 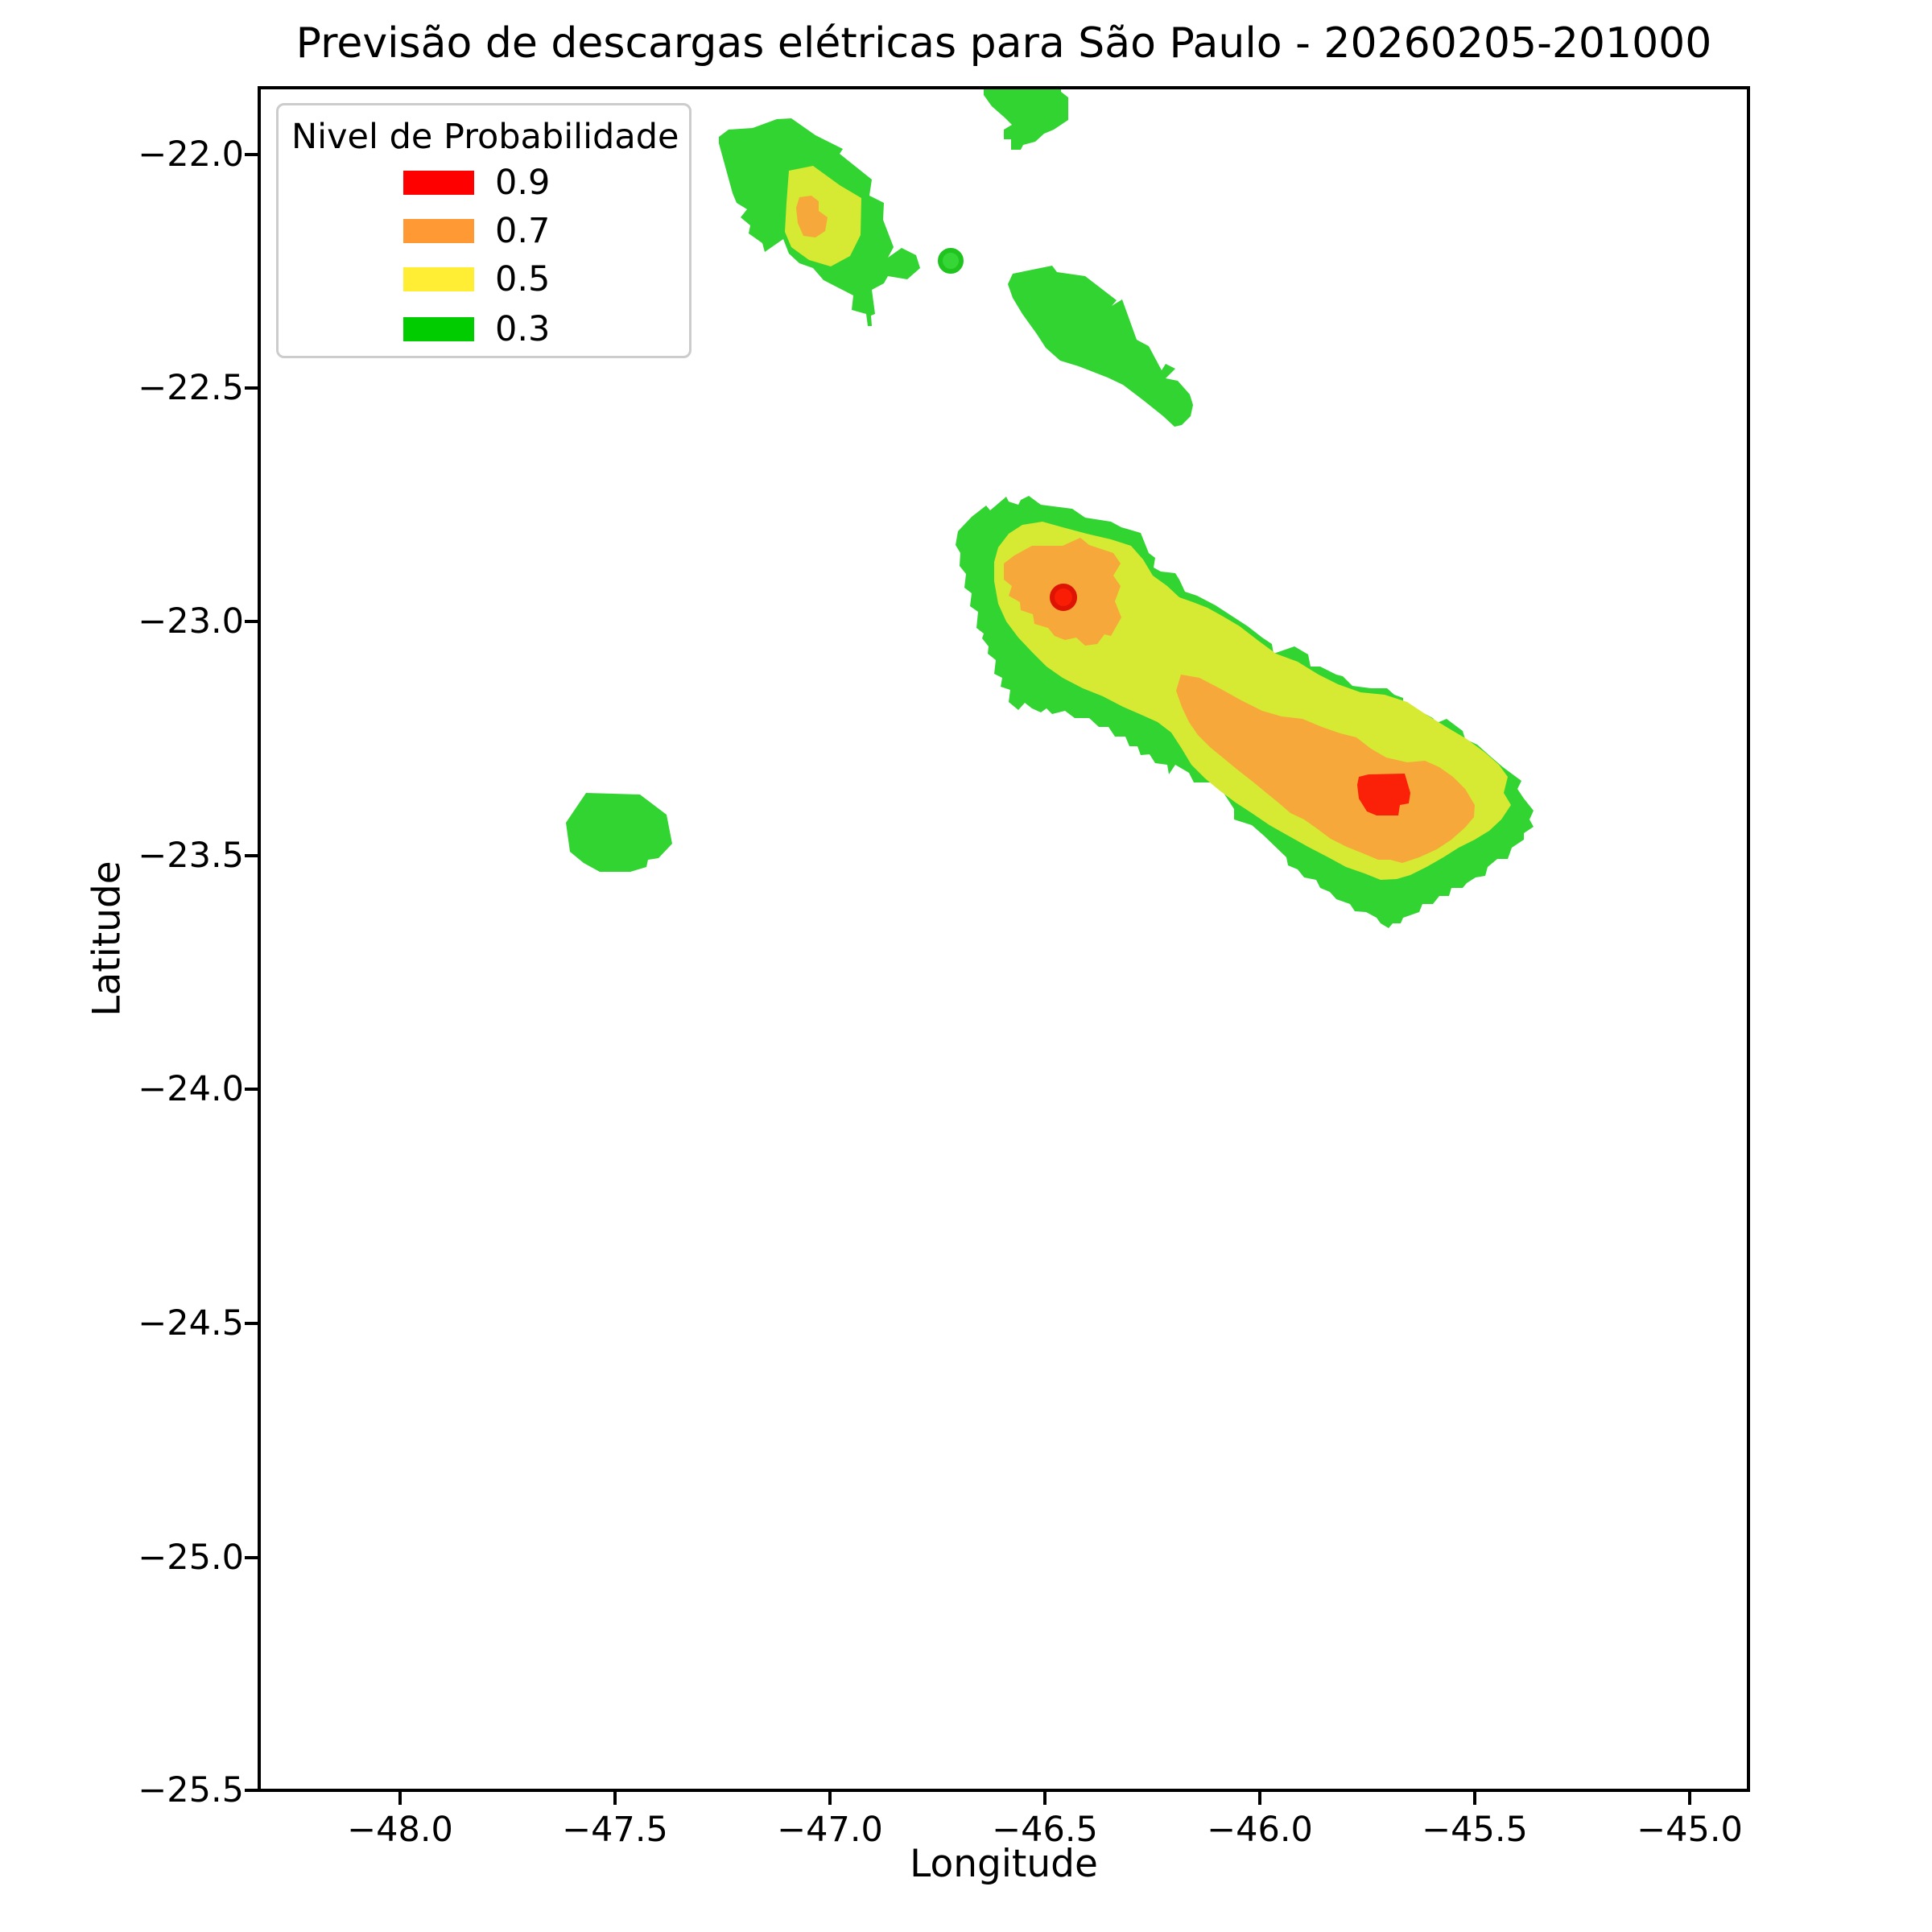 What do you see at coordinates (477, 329) in the screenshot?
I see `legend-item-0.3: 0.3` at bounding box center [477, 329].